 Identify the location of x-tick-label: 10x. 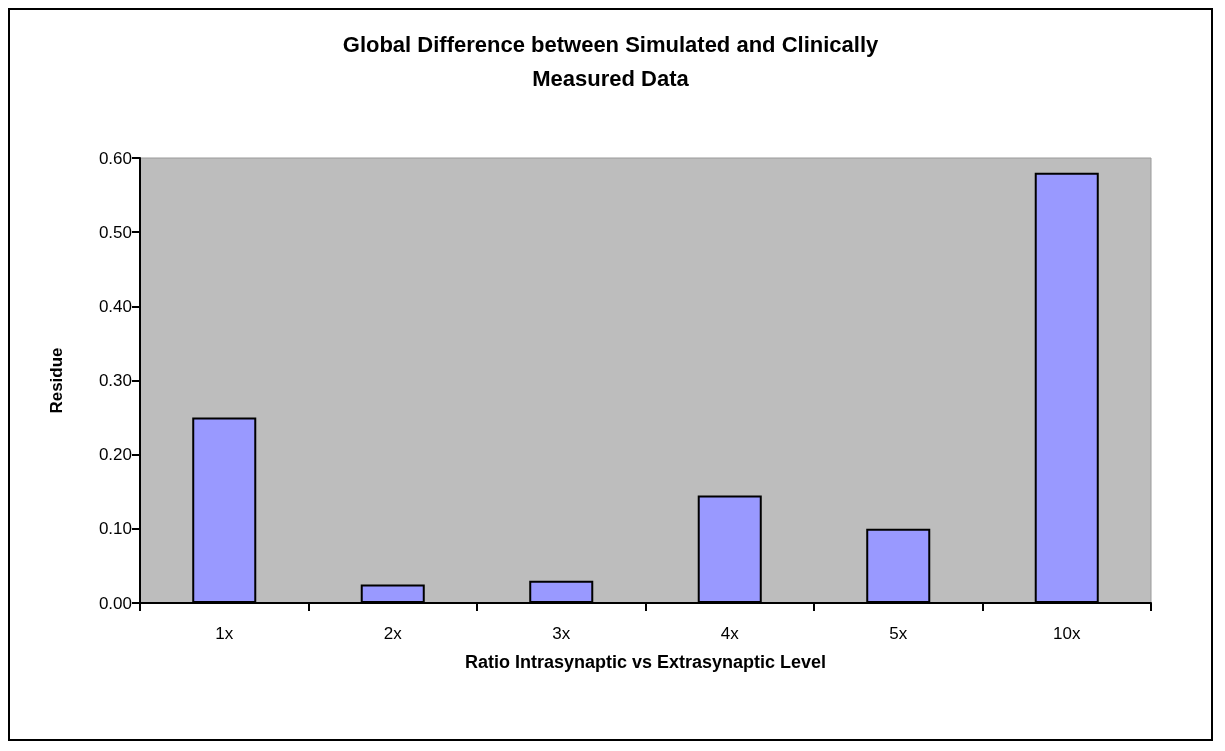
(1067, 633).